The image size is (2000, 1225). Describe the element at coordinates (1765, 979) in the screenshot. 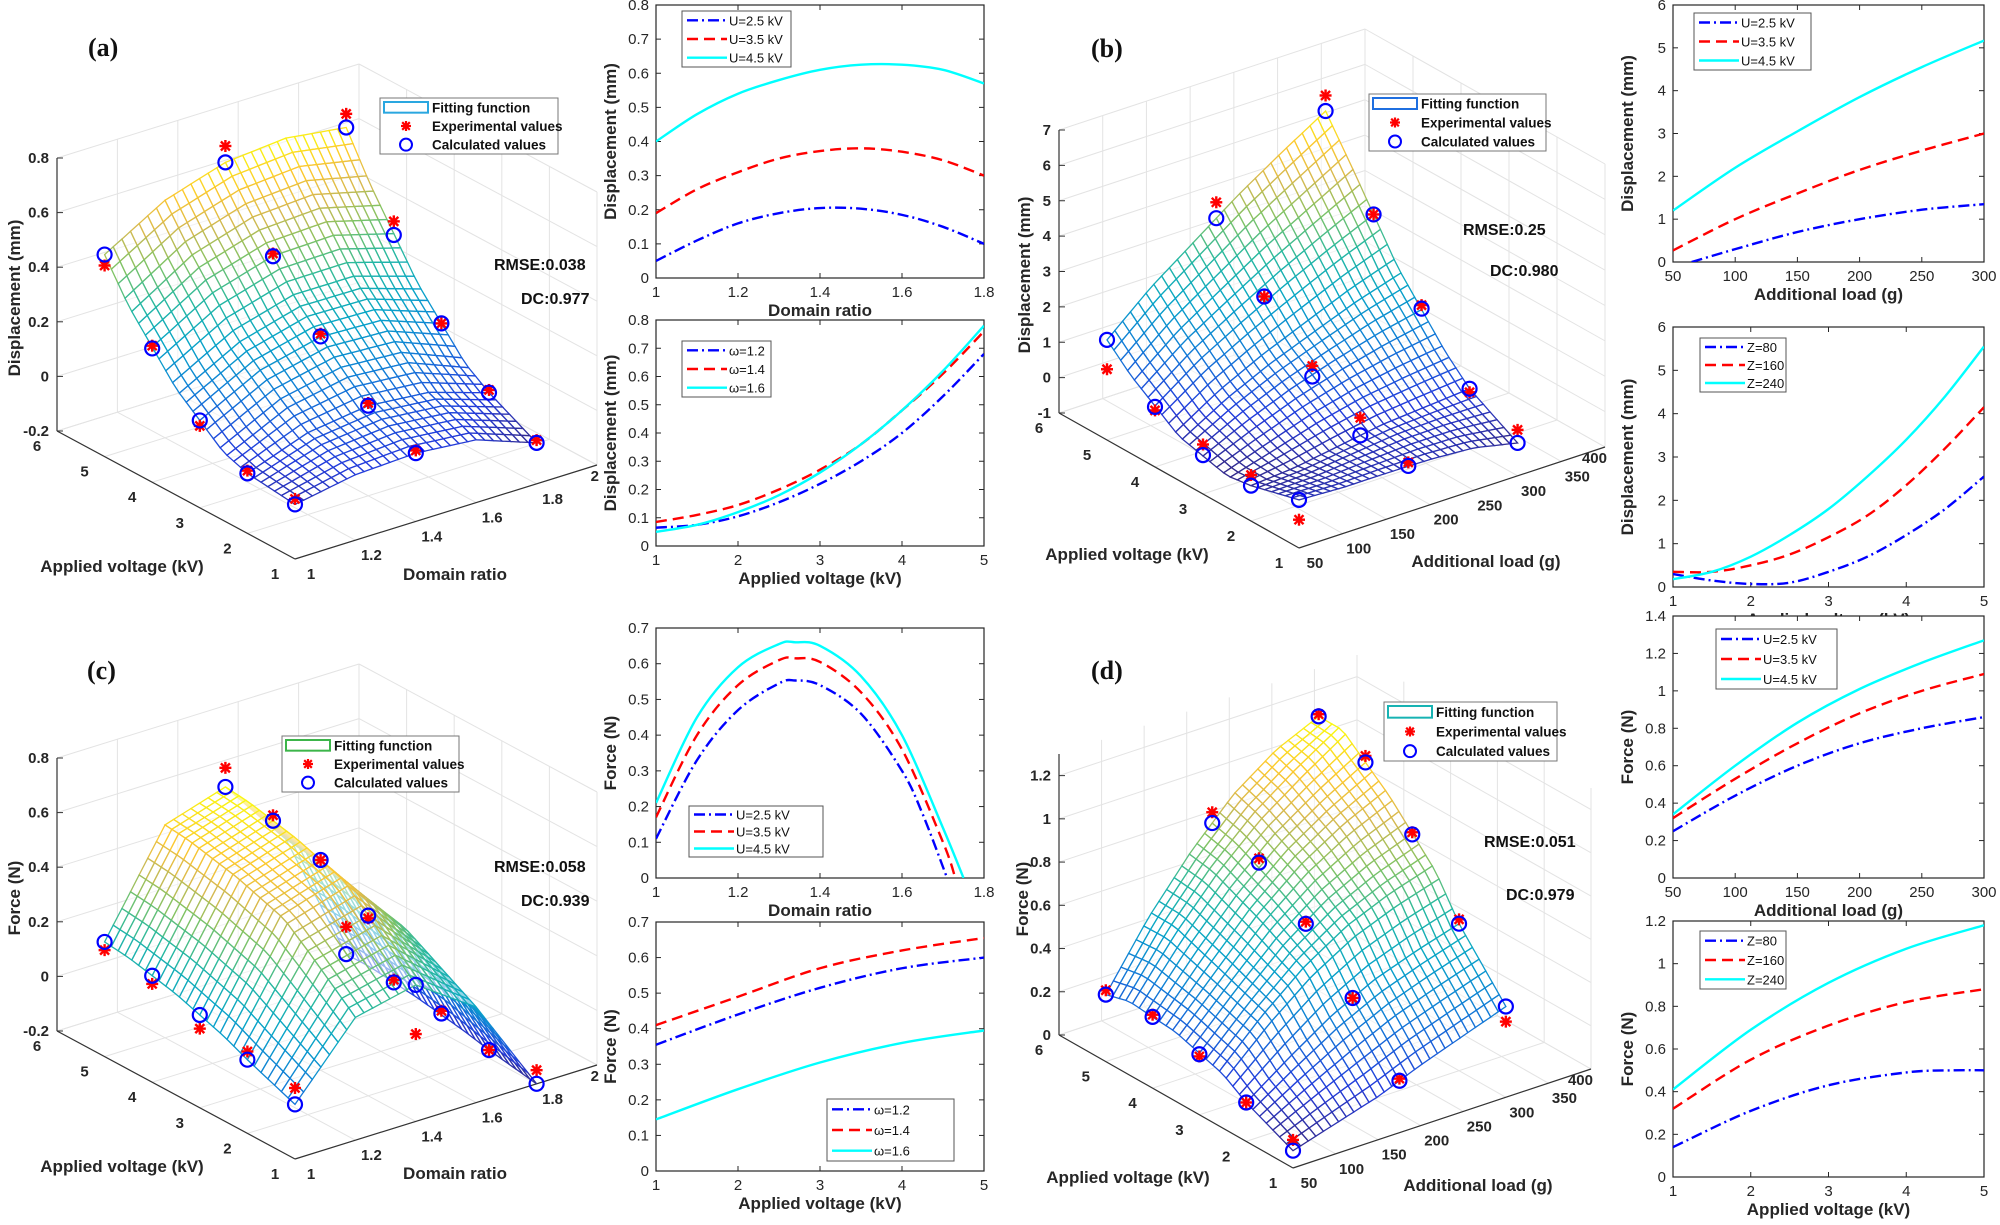

I see `legend-entry: Z=240` at that location.